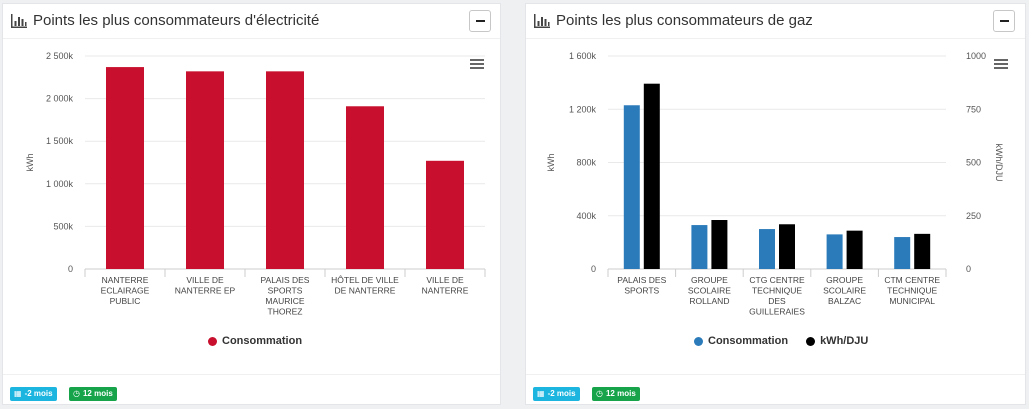  I want to click on chart-legend: Consommation kWh/DJU, so click(790, 341).